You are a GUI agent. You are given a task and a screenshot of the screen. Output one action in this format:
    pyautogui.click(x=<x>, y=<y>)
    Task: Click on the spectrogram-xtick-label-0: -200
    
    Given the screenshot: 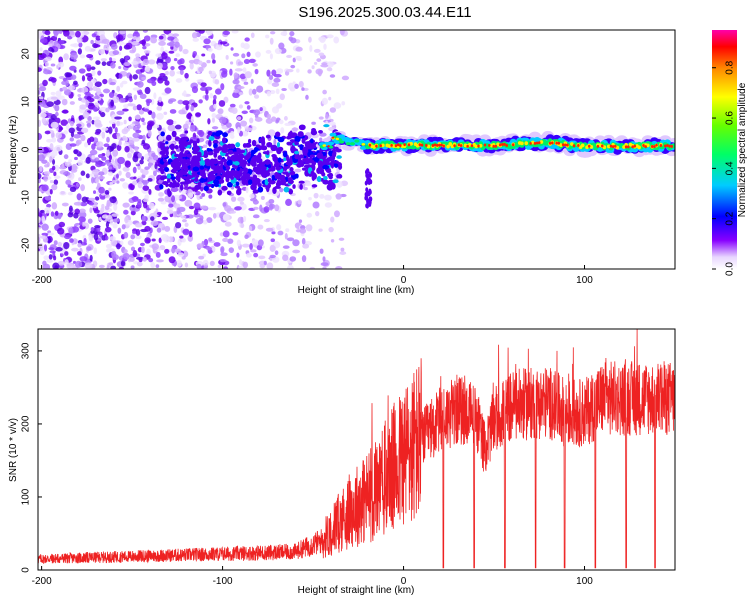 What is the action you would take?
    pyautogui.click(x=42, y=280)
    